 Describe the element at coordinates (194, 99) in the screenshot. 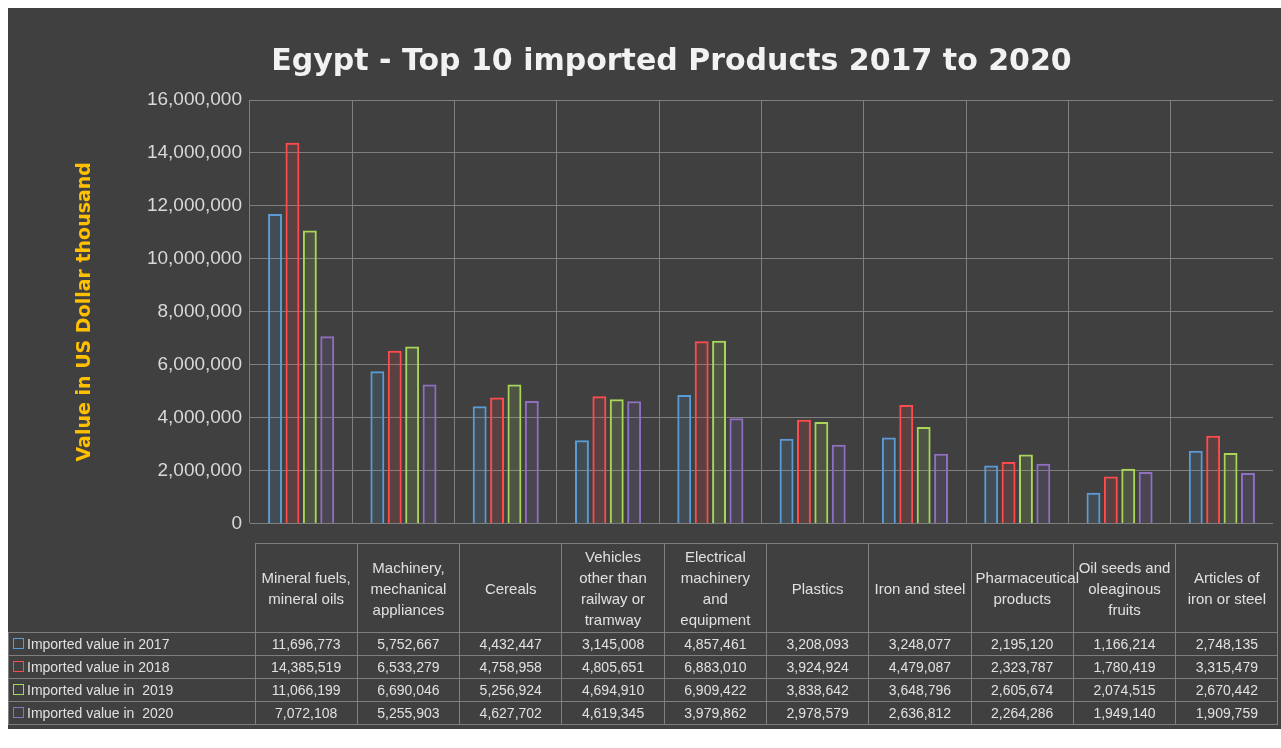

I see `y-tick-label: 16,000,000` at that location.